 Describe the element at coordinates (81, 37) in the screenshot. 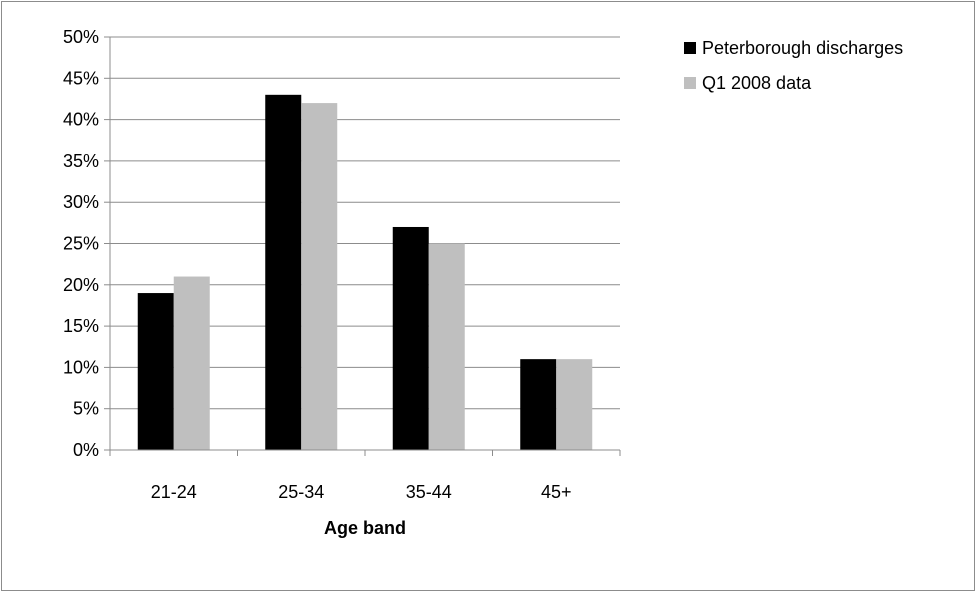

I see `y-tick-label: 50%` at that location.